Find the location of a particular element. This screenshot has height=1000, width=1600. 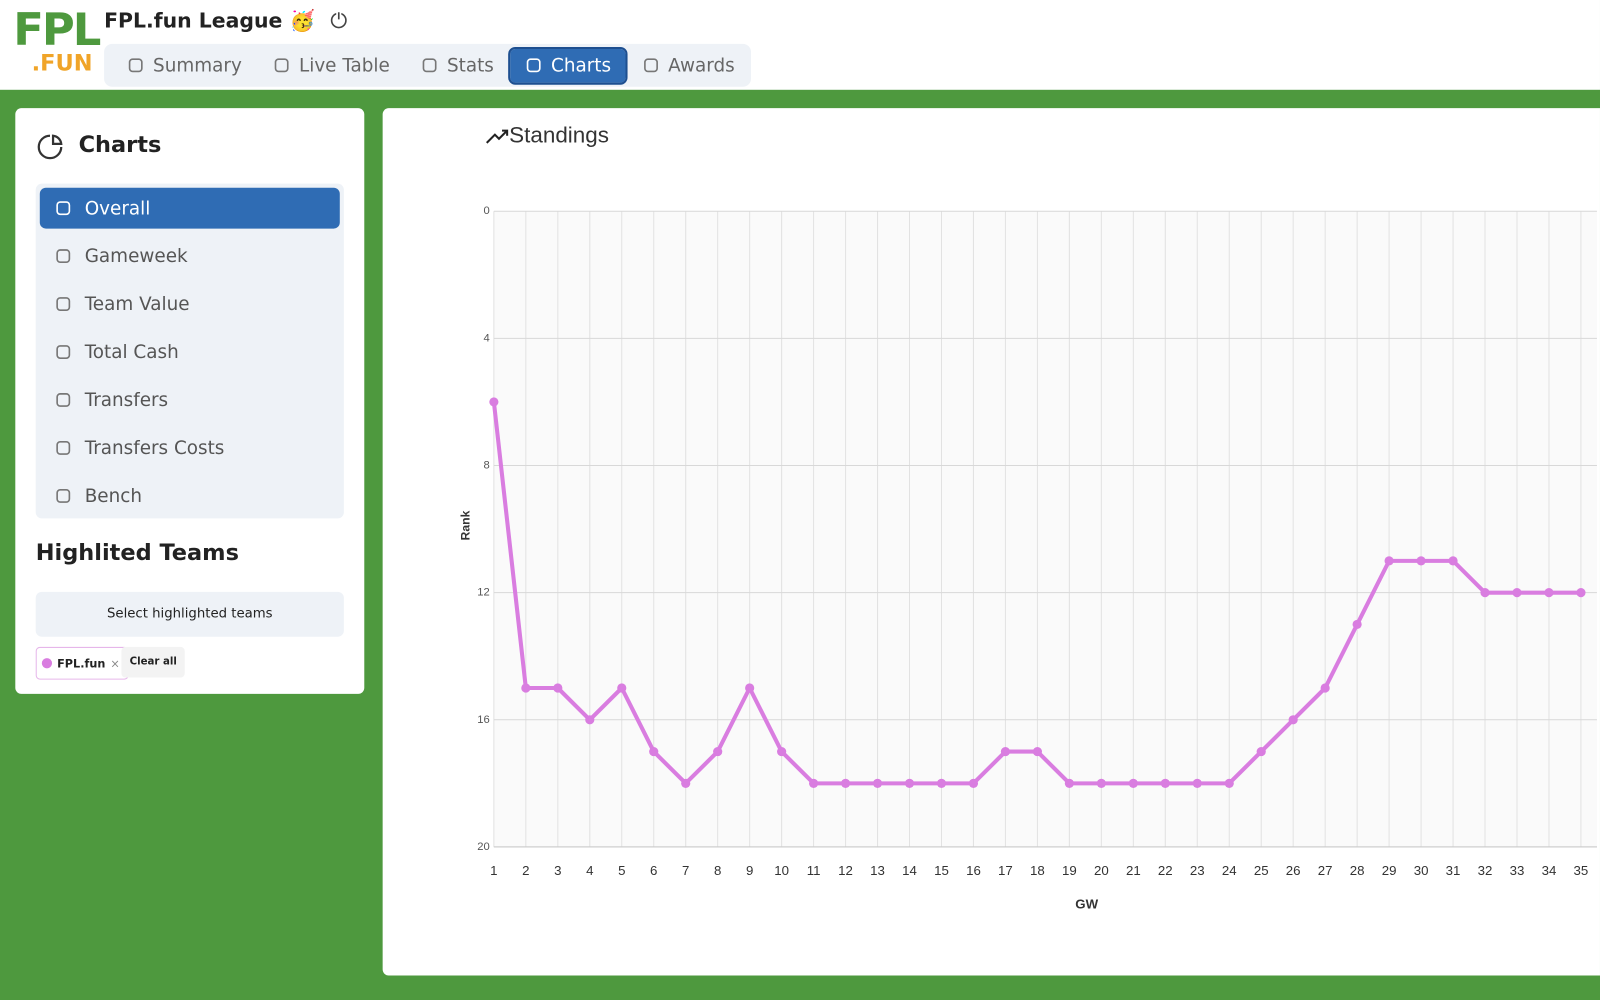

menu-item: Transfers Costs is located at coordinates (190, 448).